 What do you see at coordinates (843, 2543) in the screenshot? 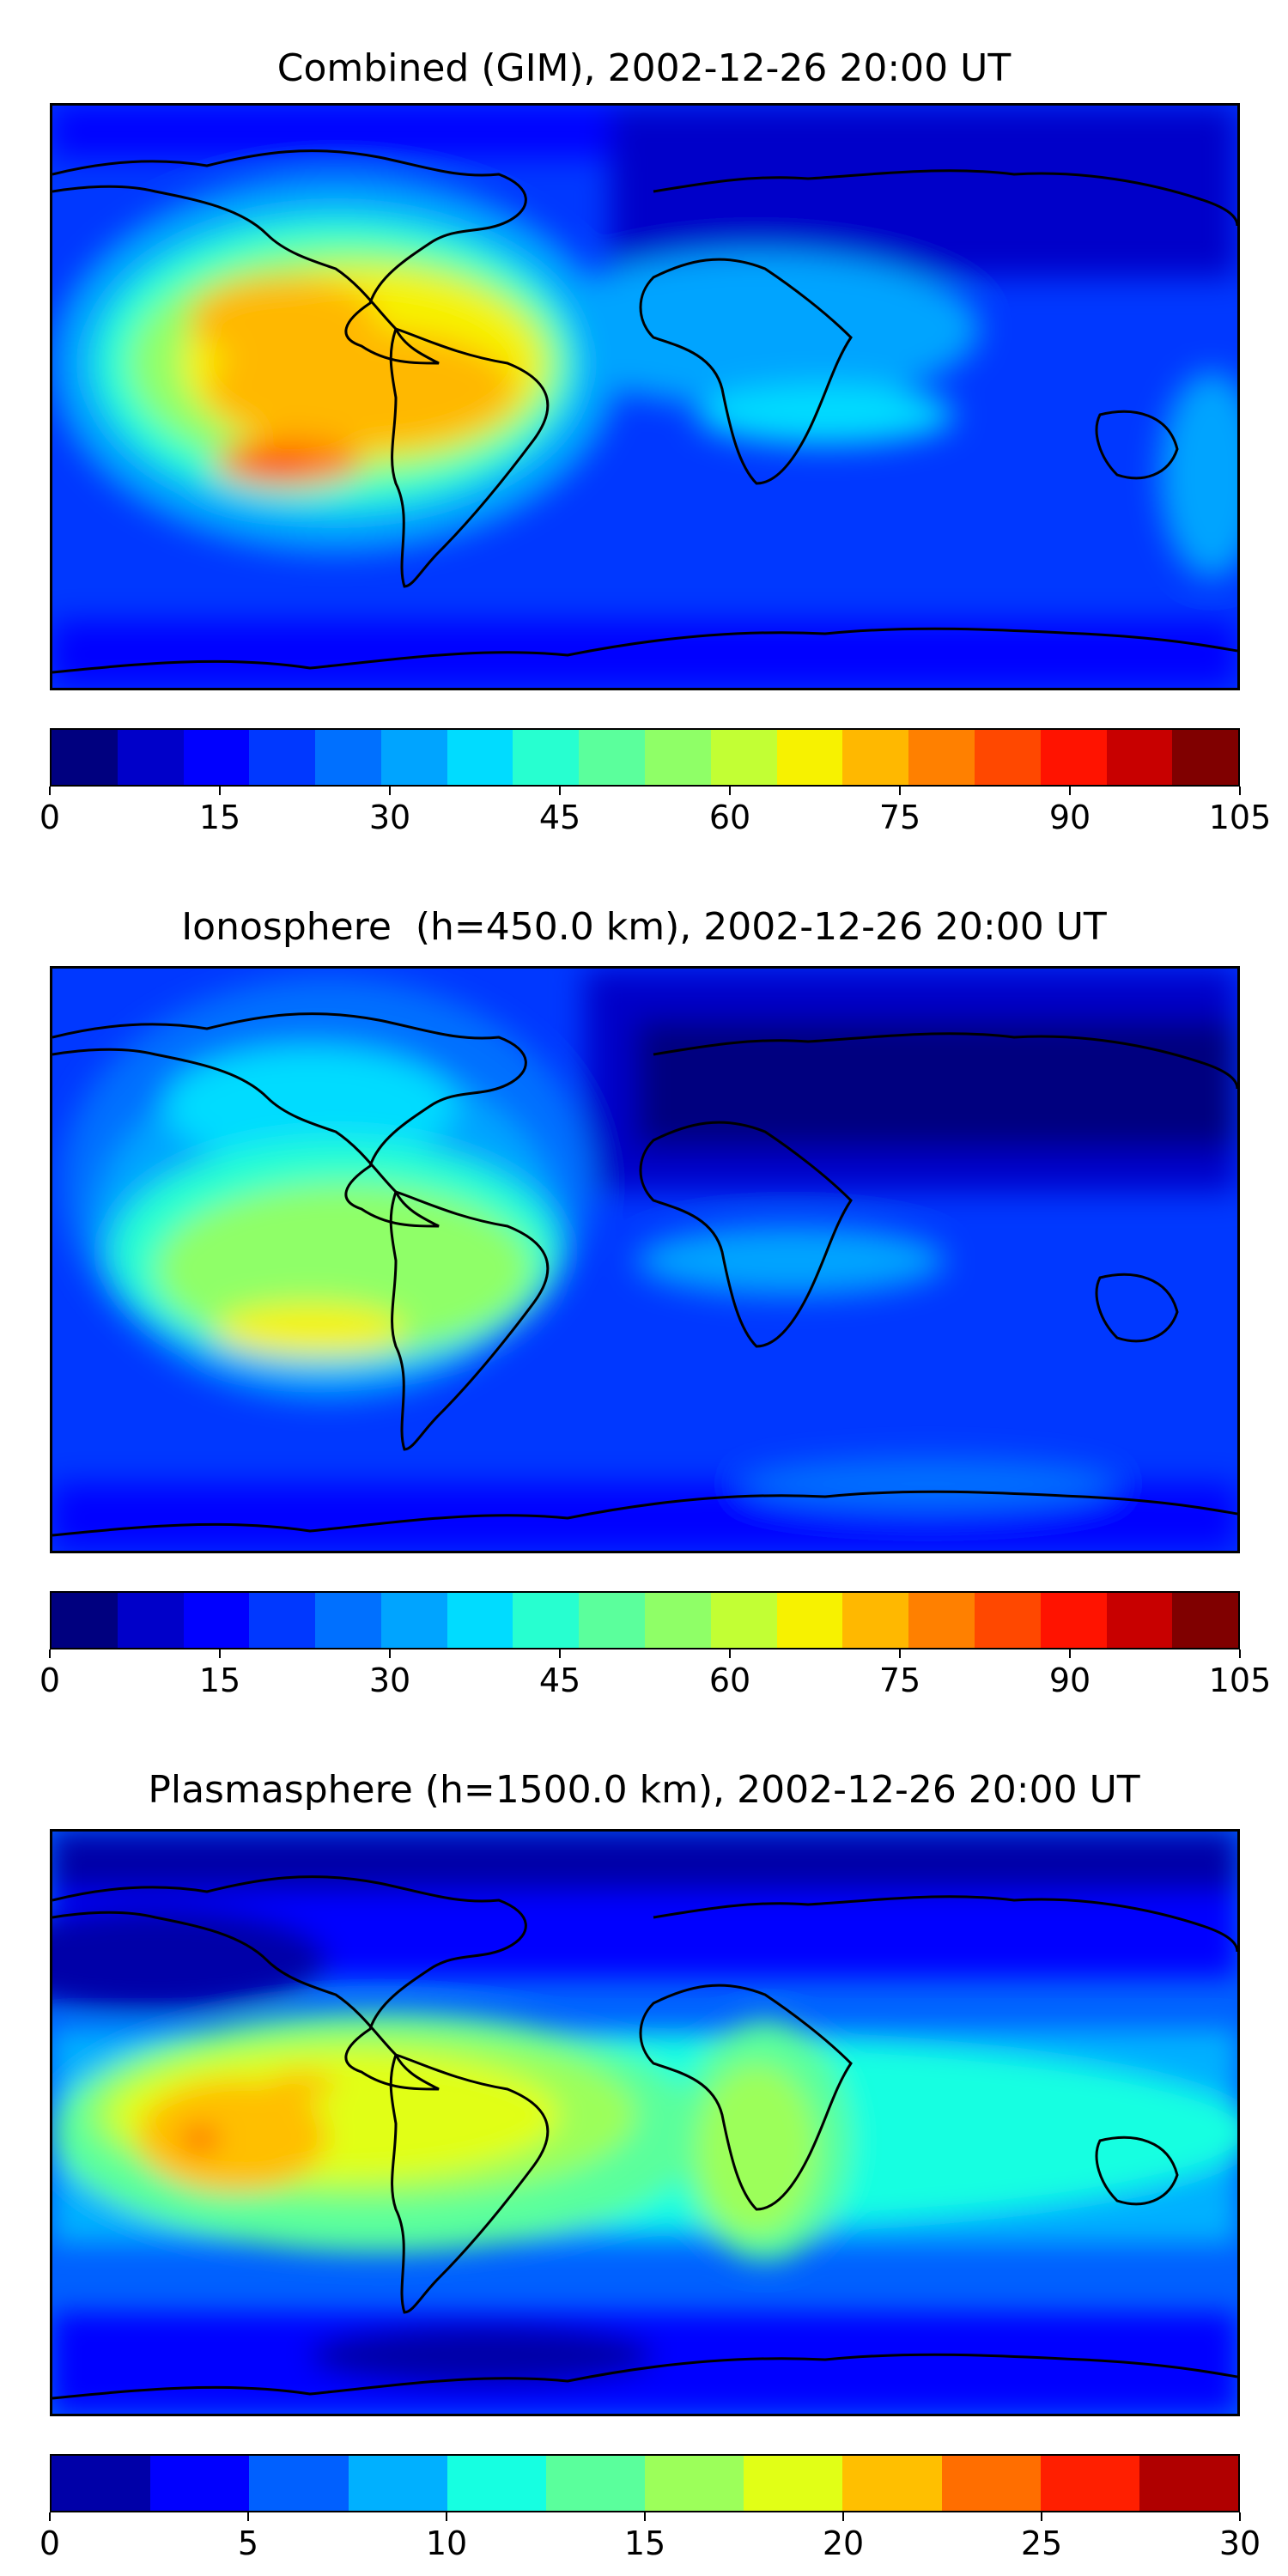
I see `colorbar-tick-label: 20` at bounding box center [843, 2543].